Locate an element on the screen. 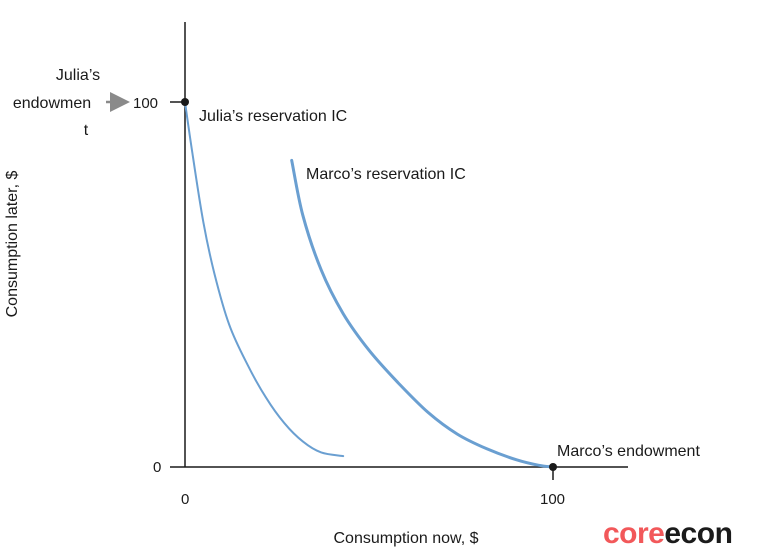  coreecon-logo: coreecon is located at coordinates (668, 533).